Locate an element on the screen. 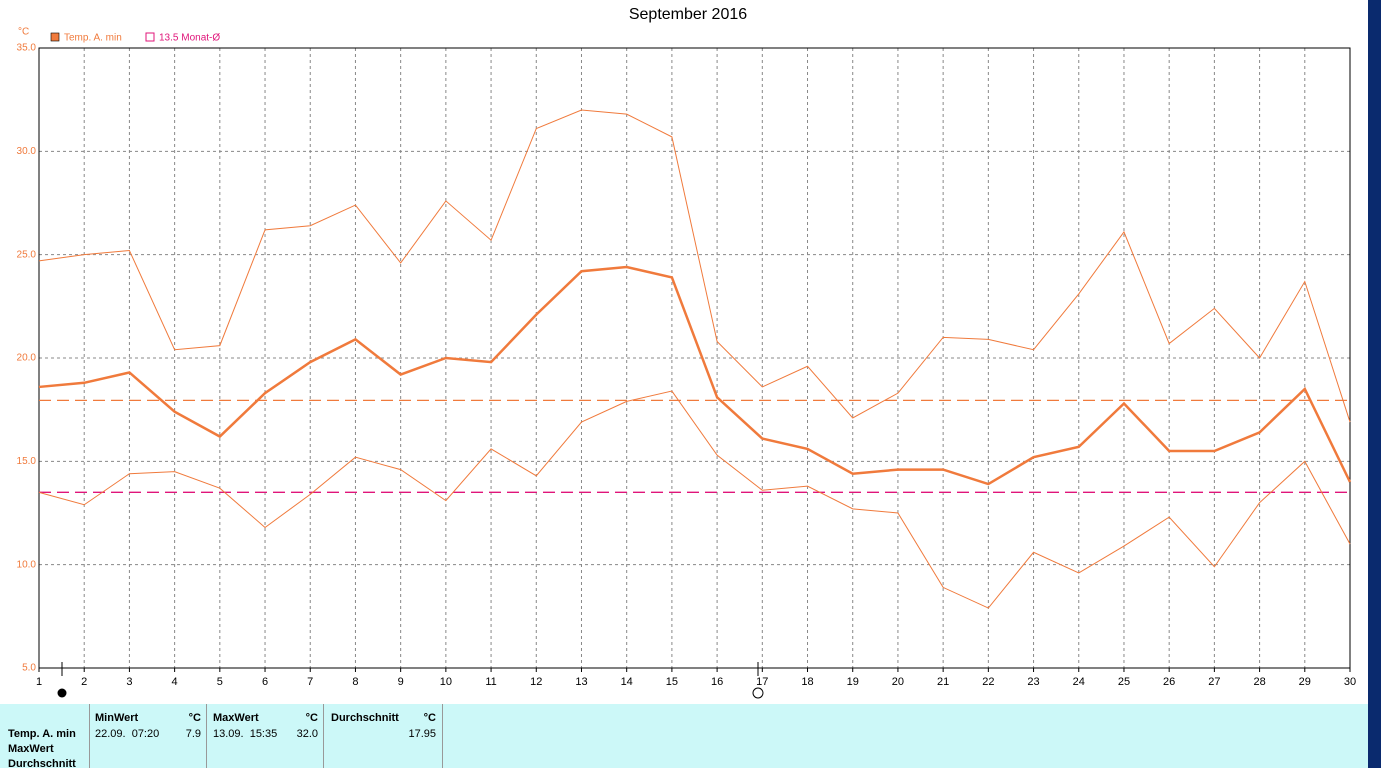 Image resolution: width=1381 pixels, height=770 pixels. x-tick-label: 17 is located at coordinates (762, 682).